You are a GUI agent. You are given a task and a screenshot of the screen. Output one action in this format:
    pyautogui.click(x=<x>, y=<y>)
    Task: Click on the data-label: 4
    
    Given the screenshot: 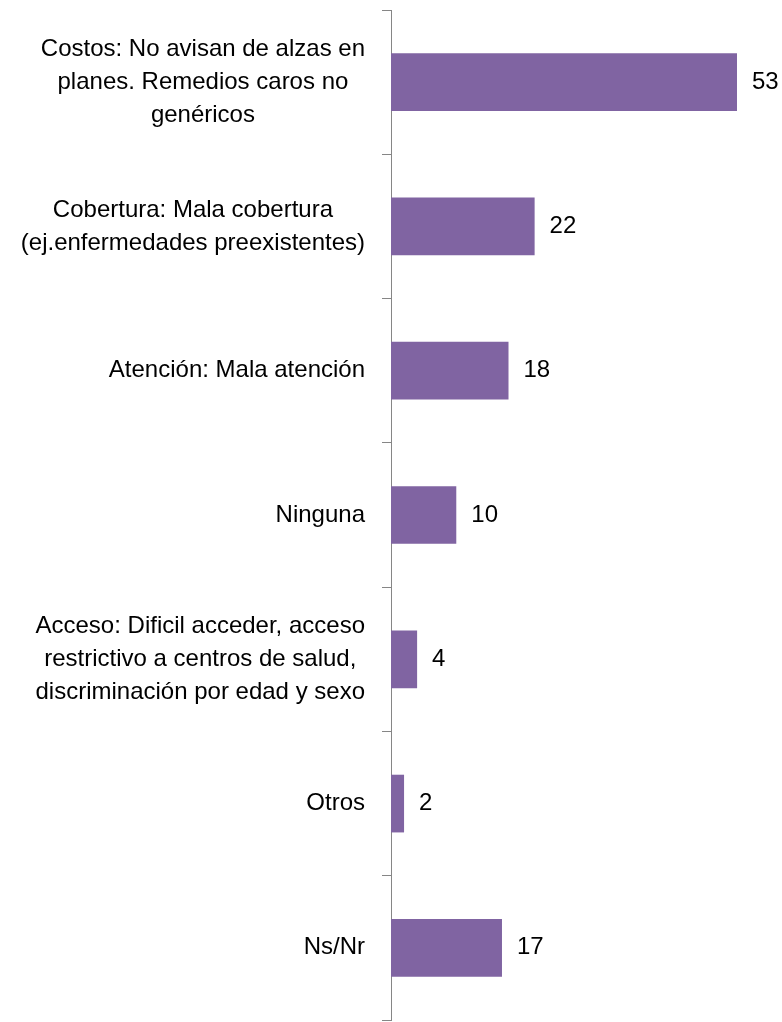 What is the action you would take?
    pyautogui.click(x=439, y=657)
    